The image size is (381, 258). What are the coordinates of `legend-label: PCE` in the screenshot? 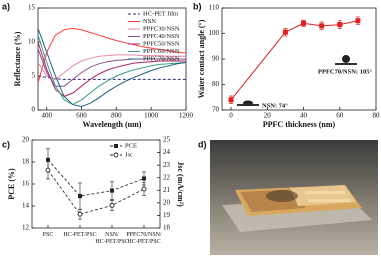 It's located at (131, 145).